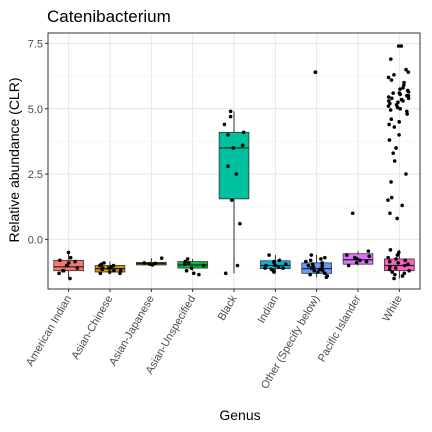  I want to click on box, so click(399, 265).